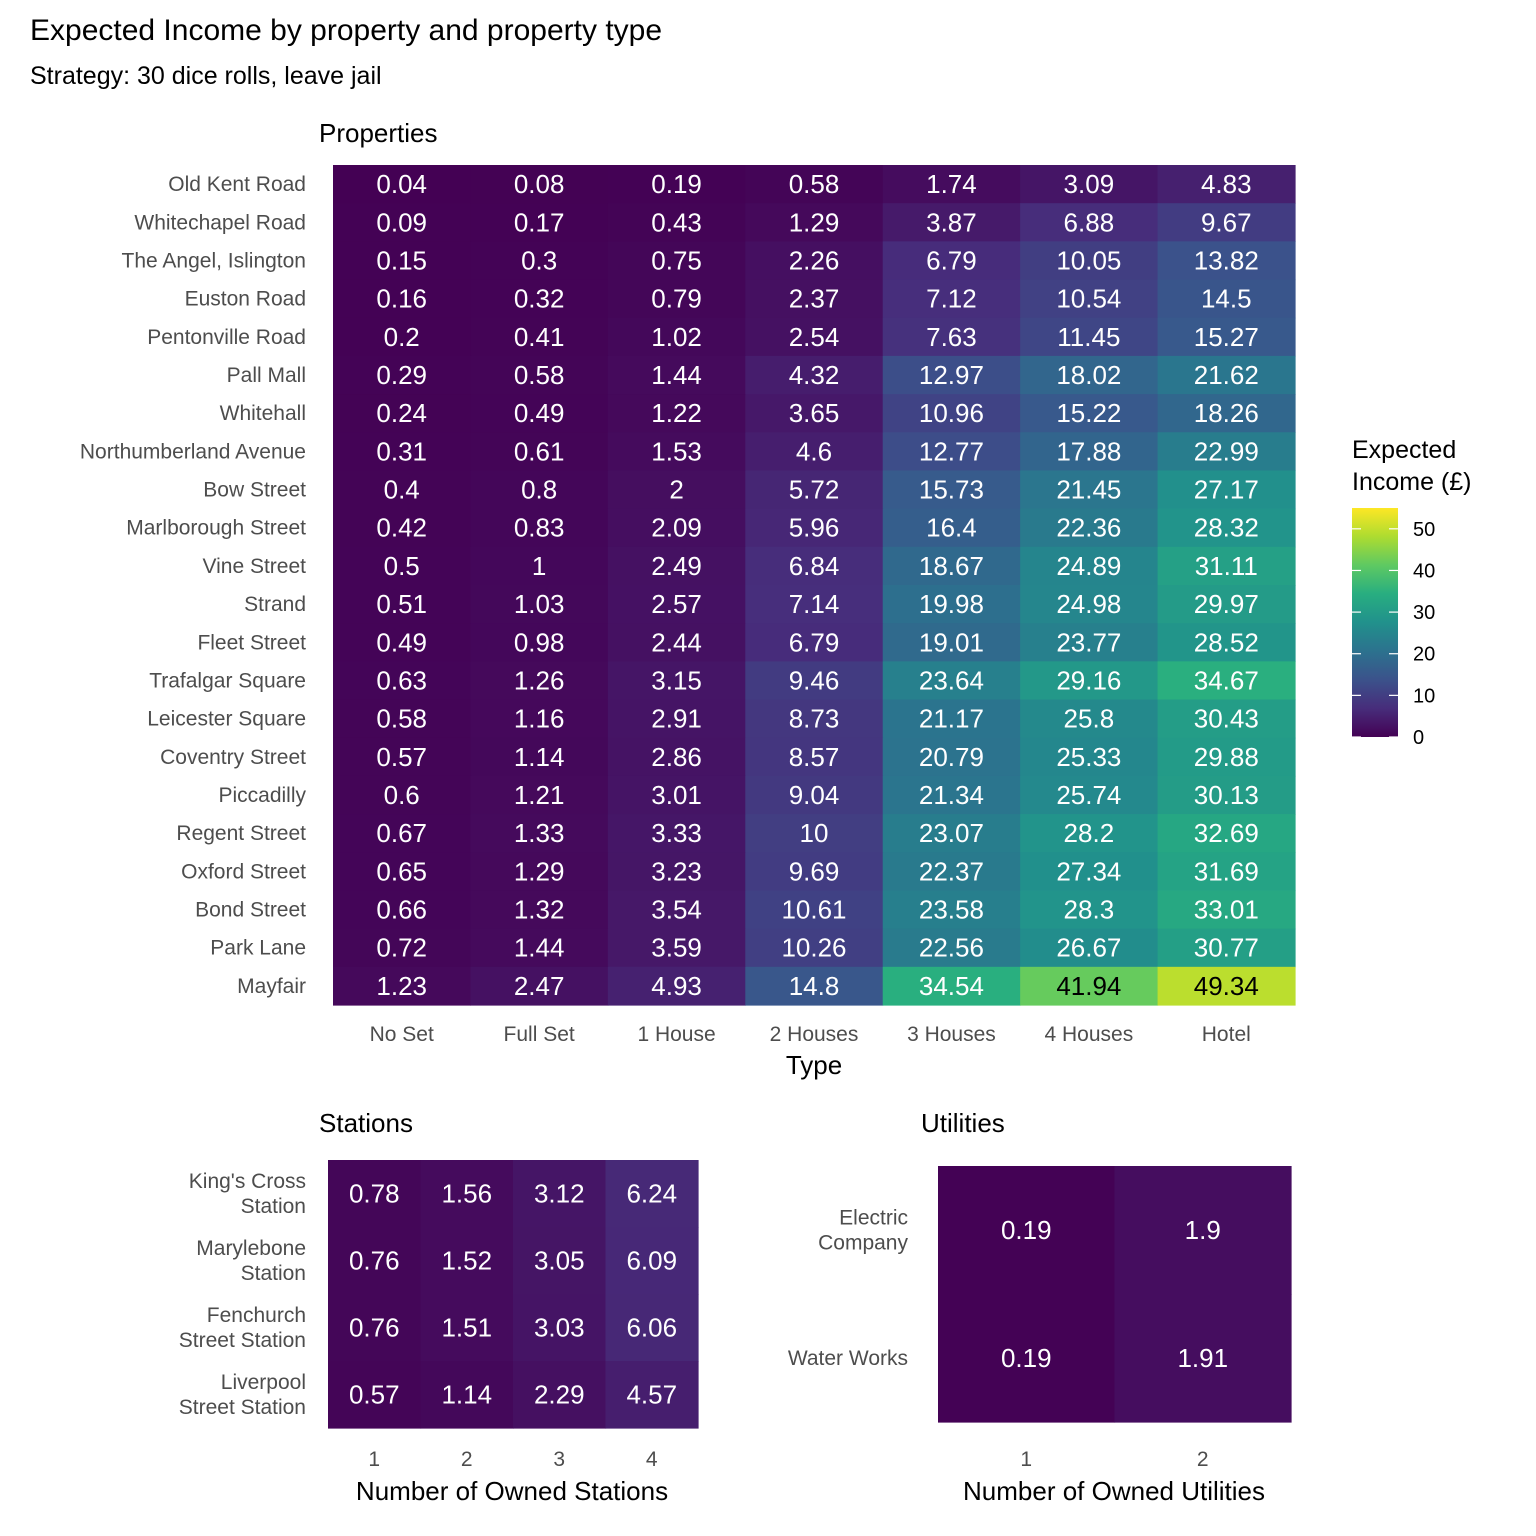 The width and height of the screenshot is (1536, 1536). I want to click on utilities-heatmap-cells: 0.19 1.9 0.19 1.91, so click(1115, 1294).